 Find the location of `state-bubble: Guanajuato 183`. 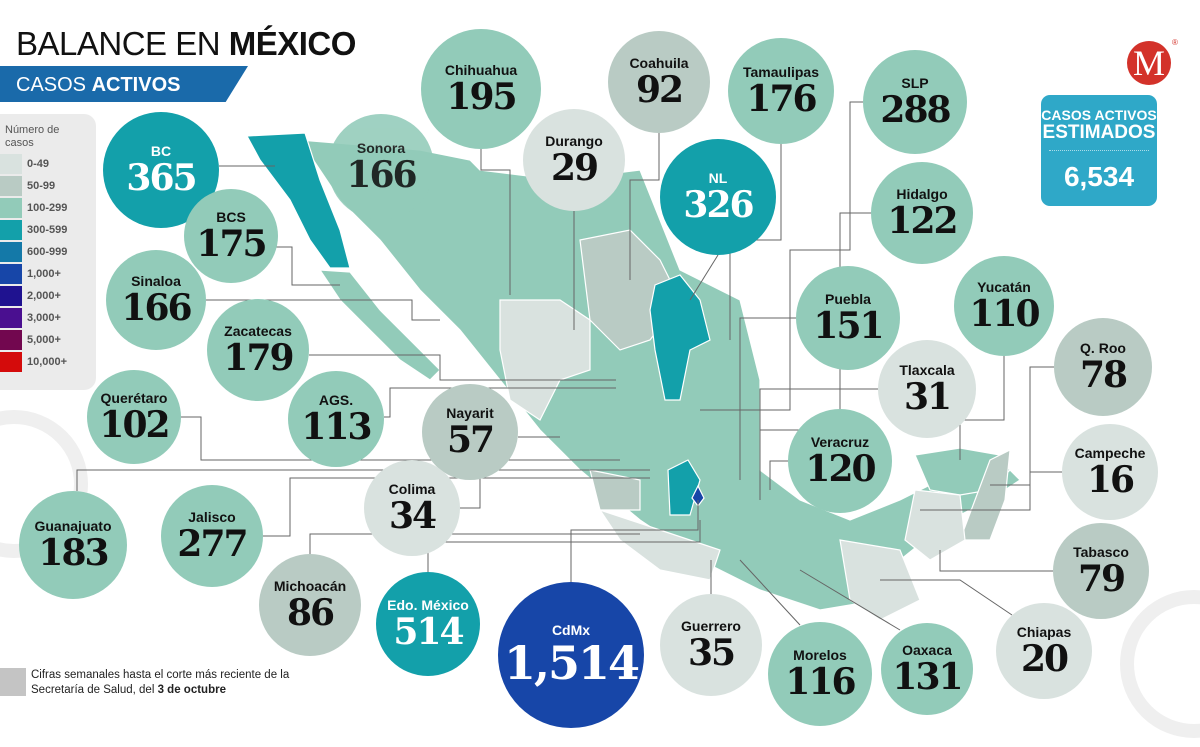

state-bubble: Guanajuato 183 is located at coordinates (73, 545).